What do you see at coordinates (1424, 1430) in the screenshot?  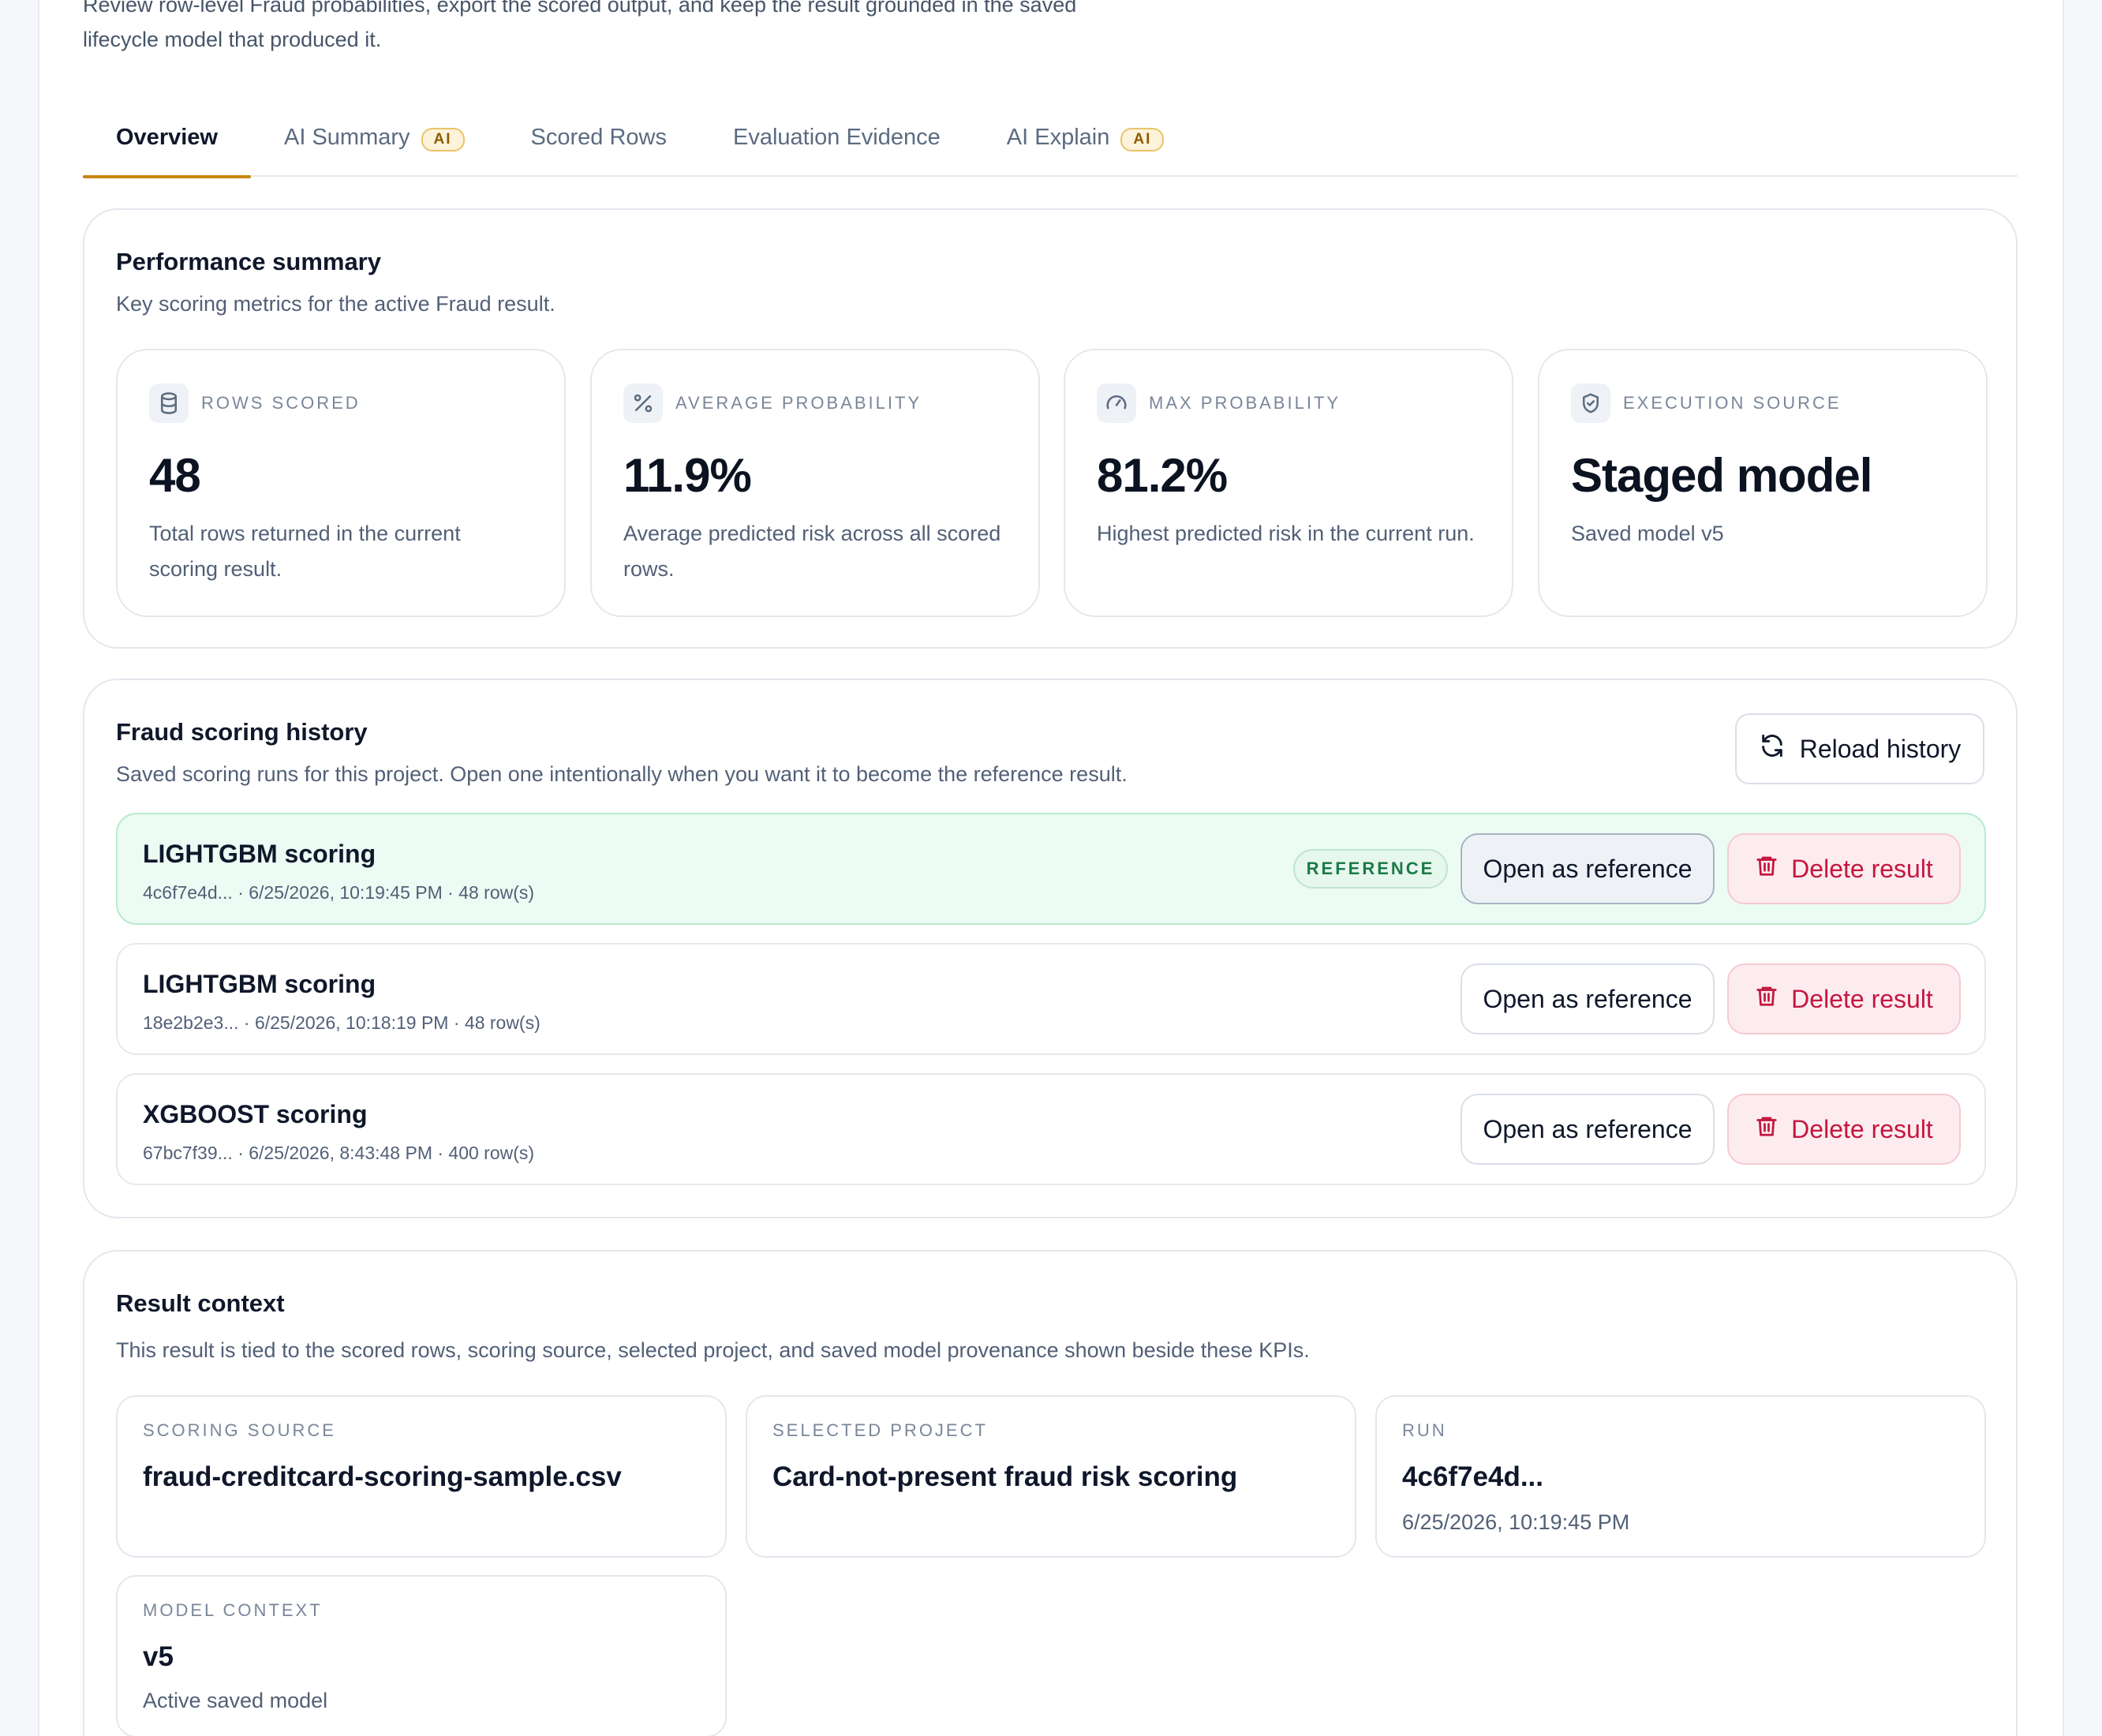 I see `context-label: RUN` at bounding box center [1424, 1430].